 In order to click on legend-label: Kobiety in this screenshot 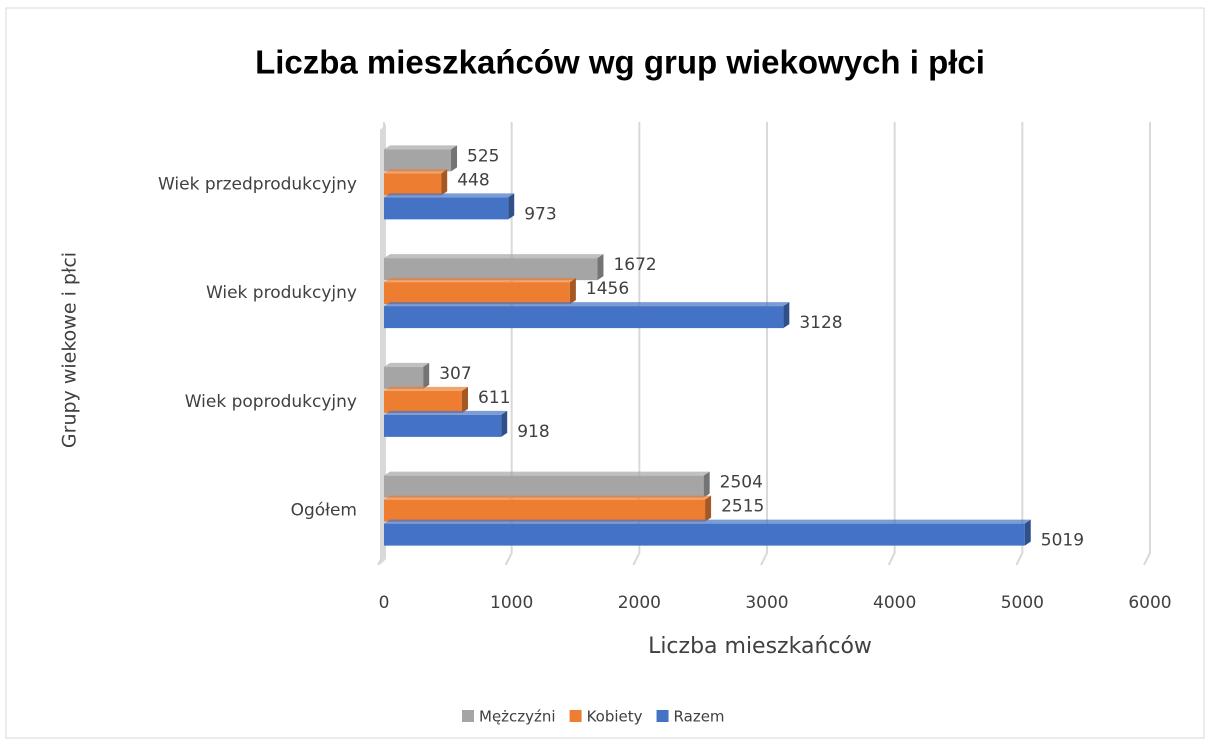, I will do `click(615, 717)`.